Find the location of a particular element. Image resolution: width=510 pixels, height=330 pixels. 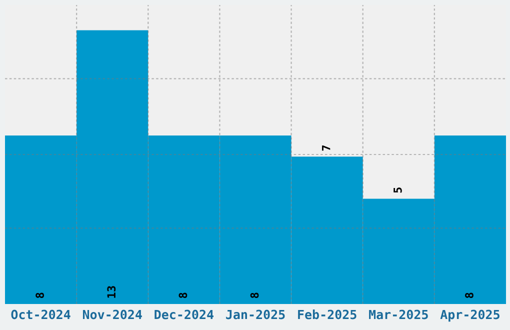

x-tick-label: Dec-2024 is located at coordinates (184, 315).